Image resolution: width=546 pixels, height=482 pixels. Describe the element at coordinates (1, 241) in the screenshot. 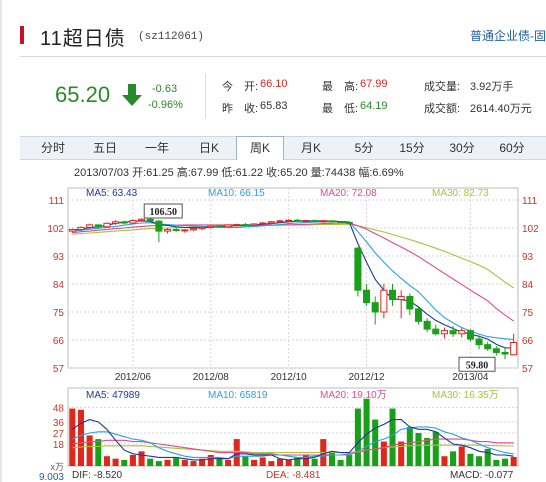

I see `left-edge` at that location.